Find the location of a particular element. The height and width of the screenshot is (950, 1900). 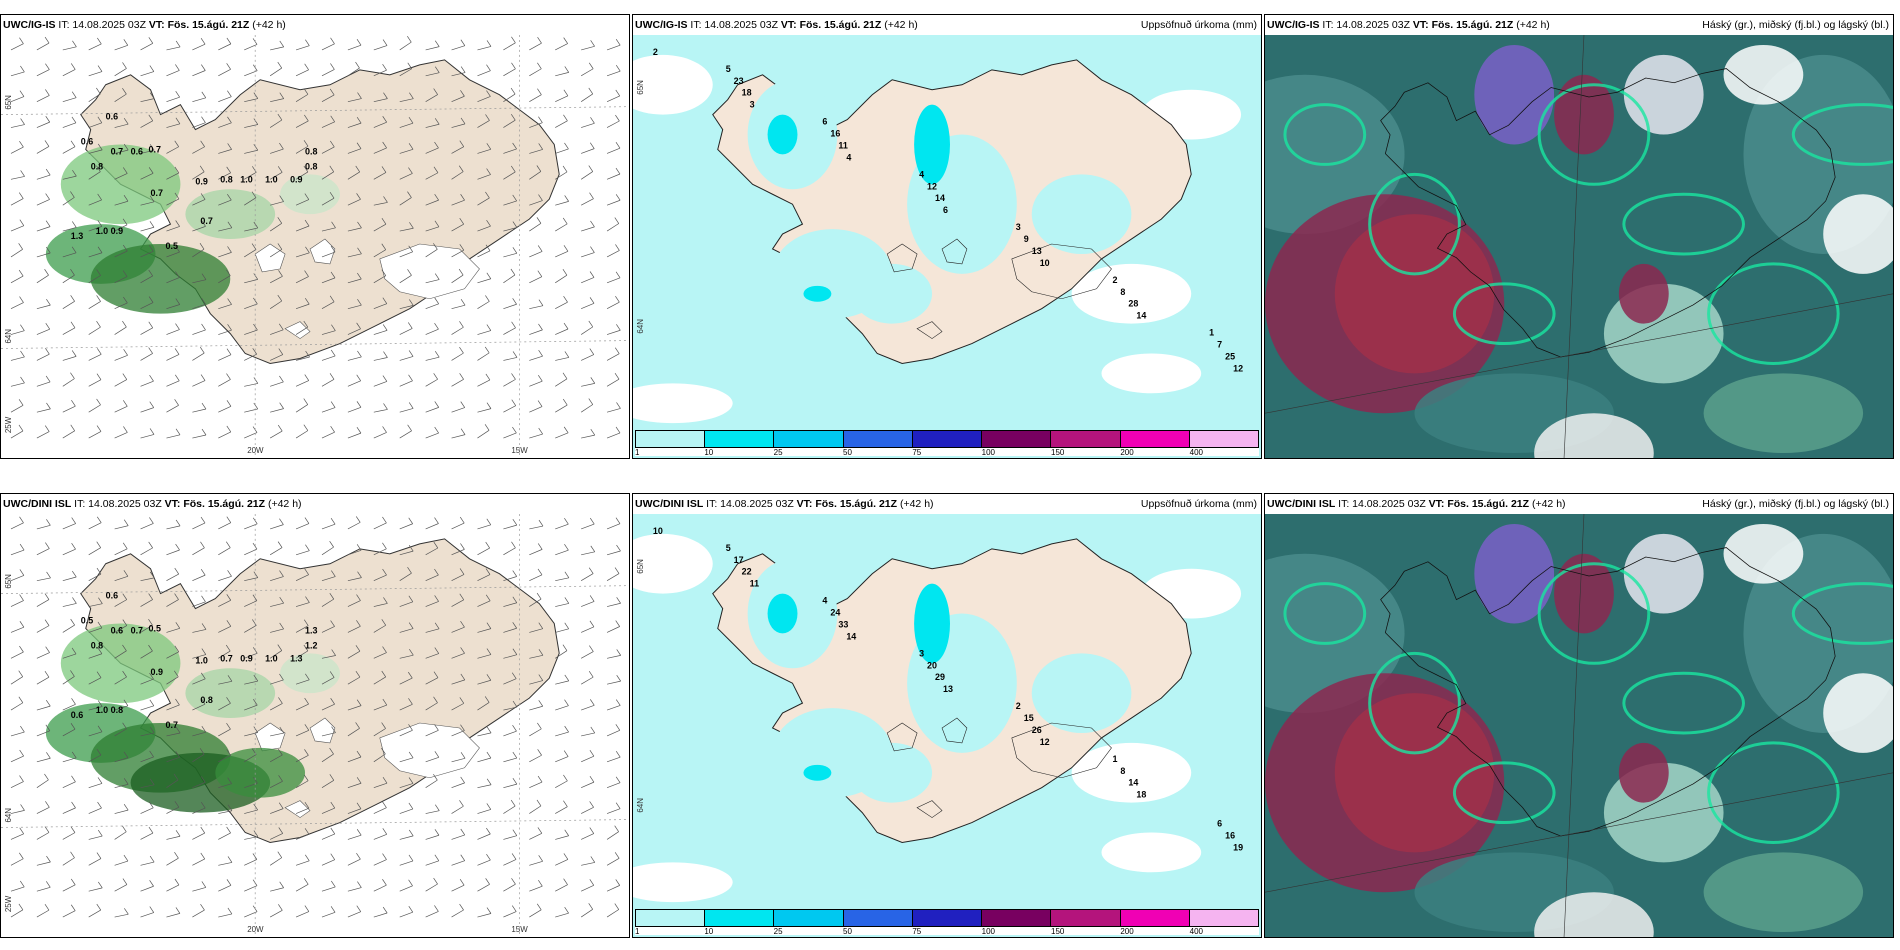

model-name: UWC/IG-IS is located at coordinates (1293, 25).